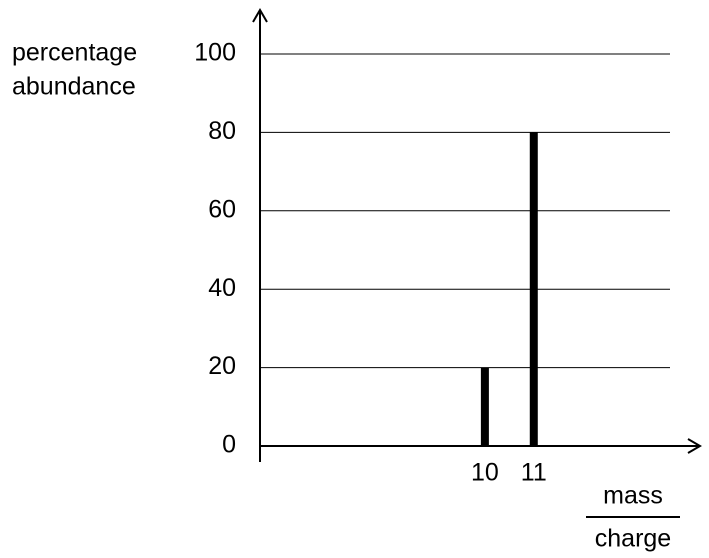 The image size is (709, 558). I want to click on y-tick-label: 80, so click(222, 131).